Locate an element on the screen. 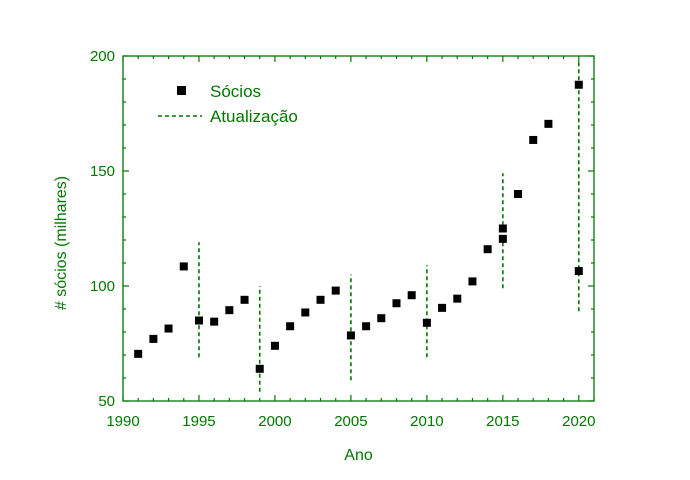  y-tick-label: 200 is located at coordinates (102, 56).